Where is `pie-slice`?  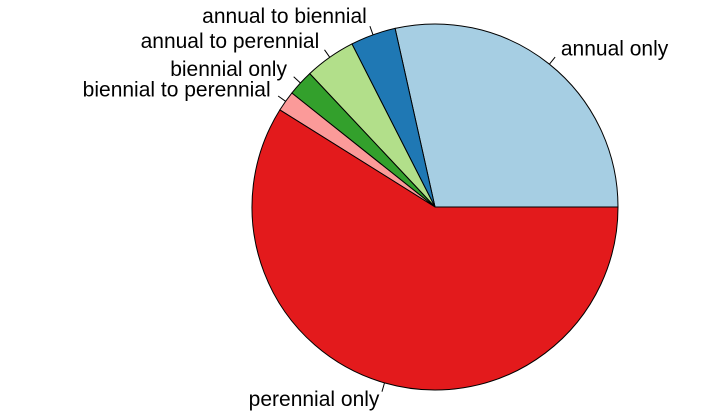
pie-slice is located at coordinates (506, 115).